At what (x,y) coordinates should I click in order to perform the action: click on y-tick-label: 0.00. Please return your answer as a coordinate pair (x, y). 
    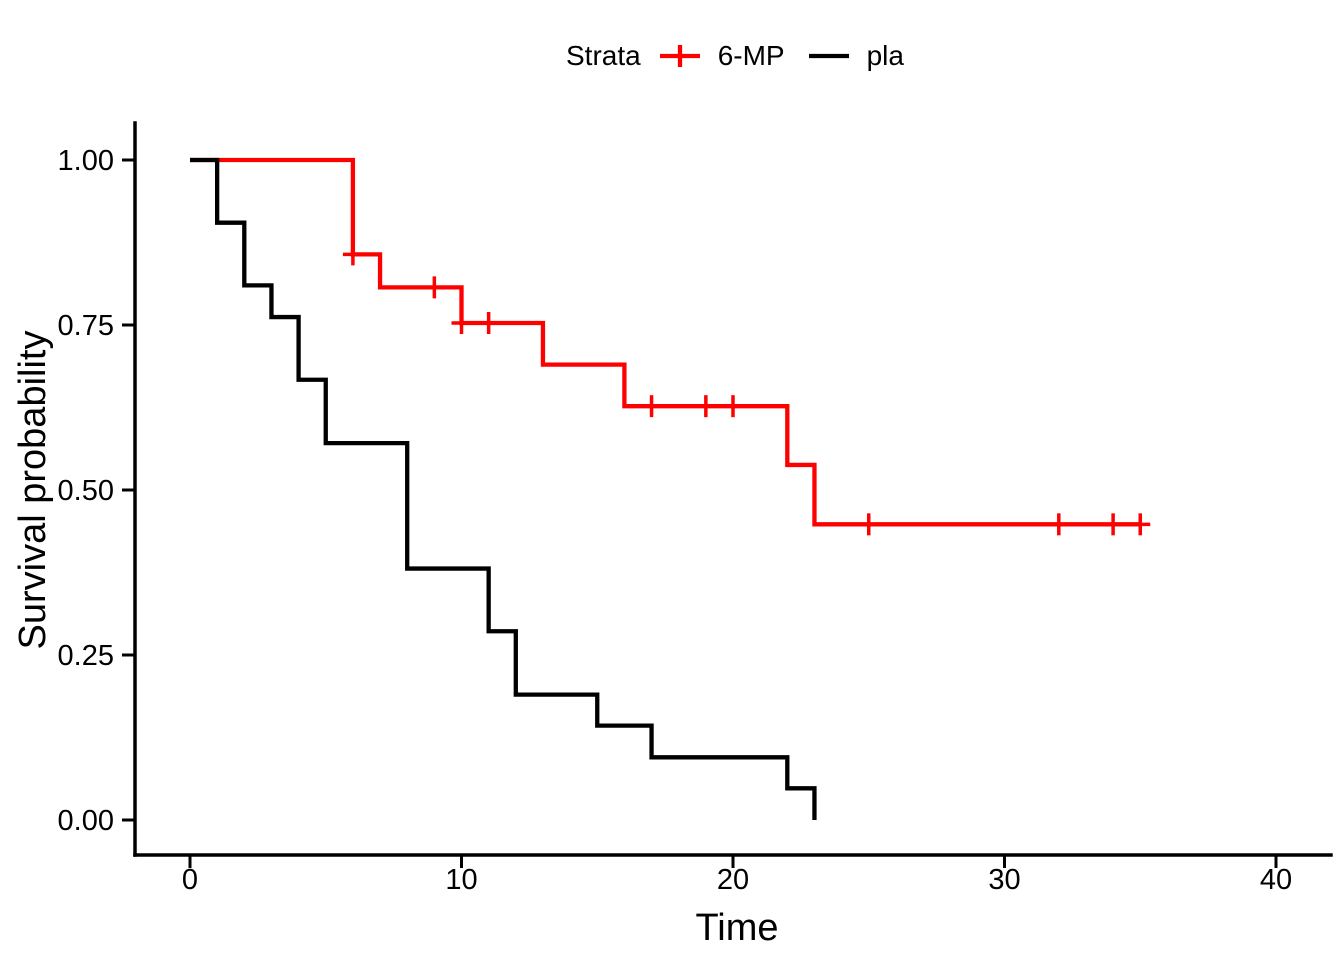
    Looking at the image, I should click on (86, 821).